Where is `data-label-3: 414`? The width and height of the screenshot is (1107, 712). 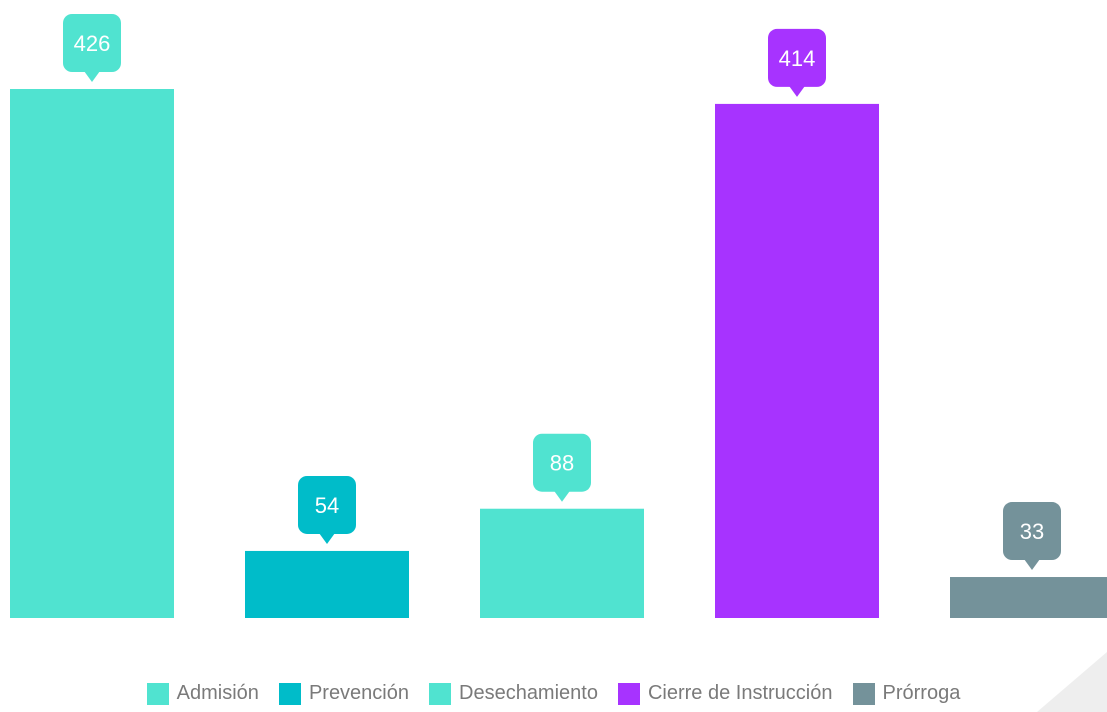
data-label-3: 414 is located at coordinates (797, 62).